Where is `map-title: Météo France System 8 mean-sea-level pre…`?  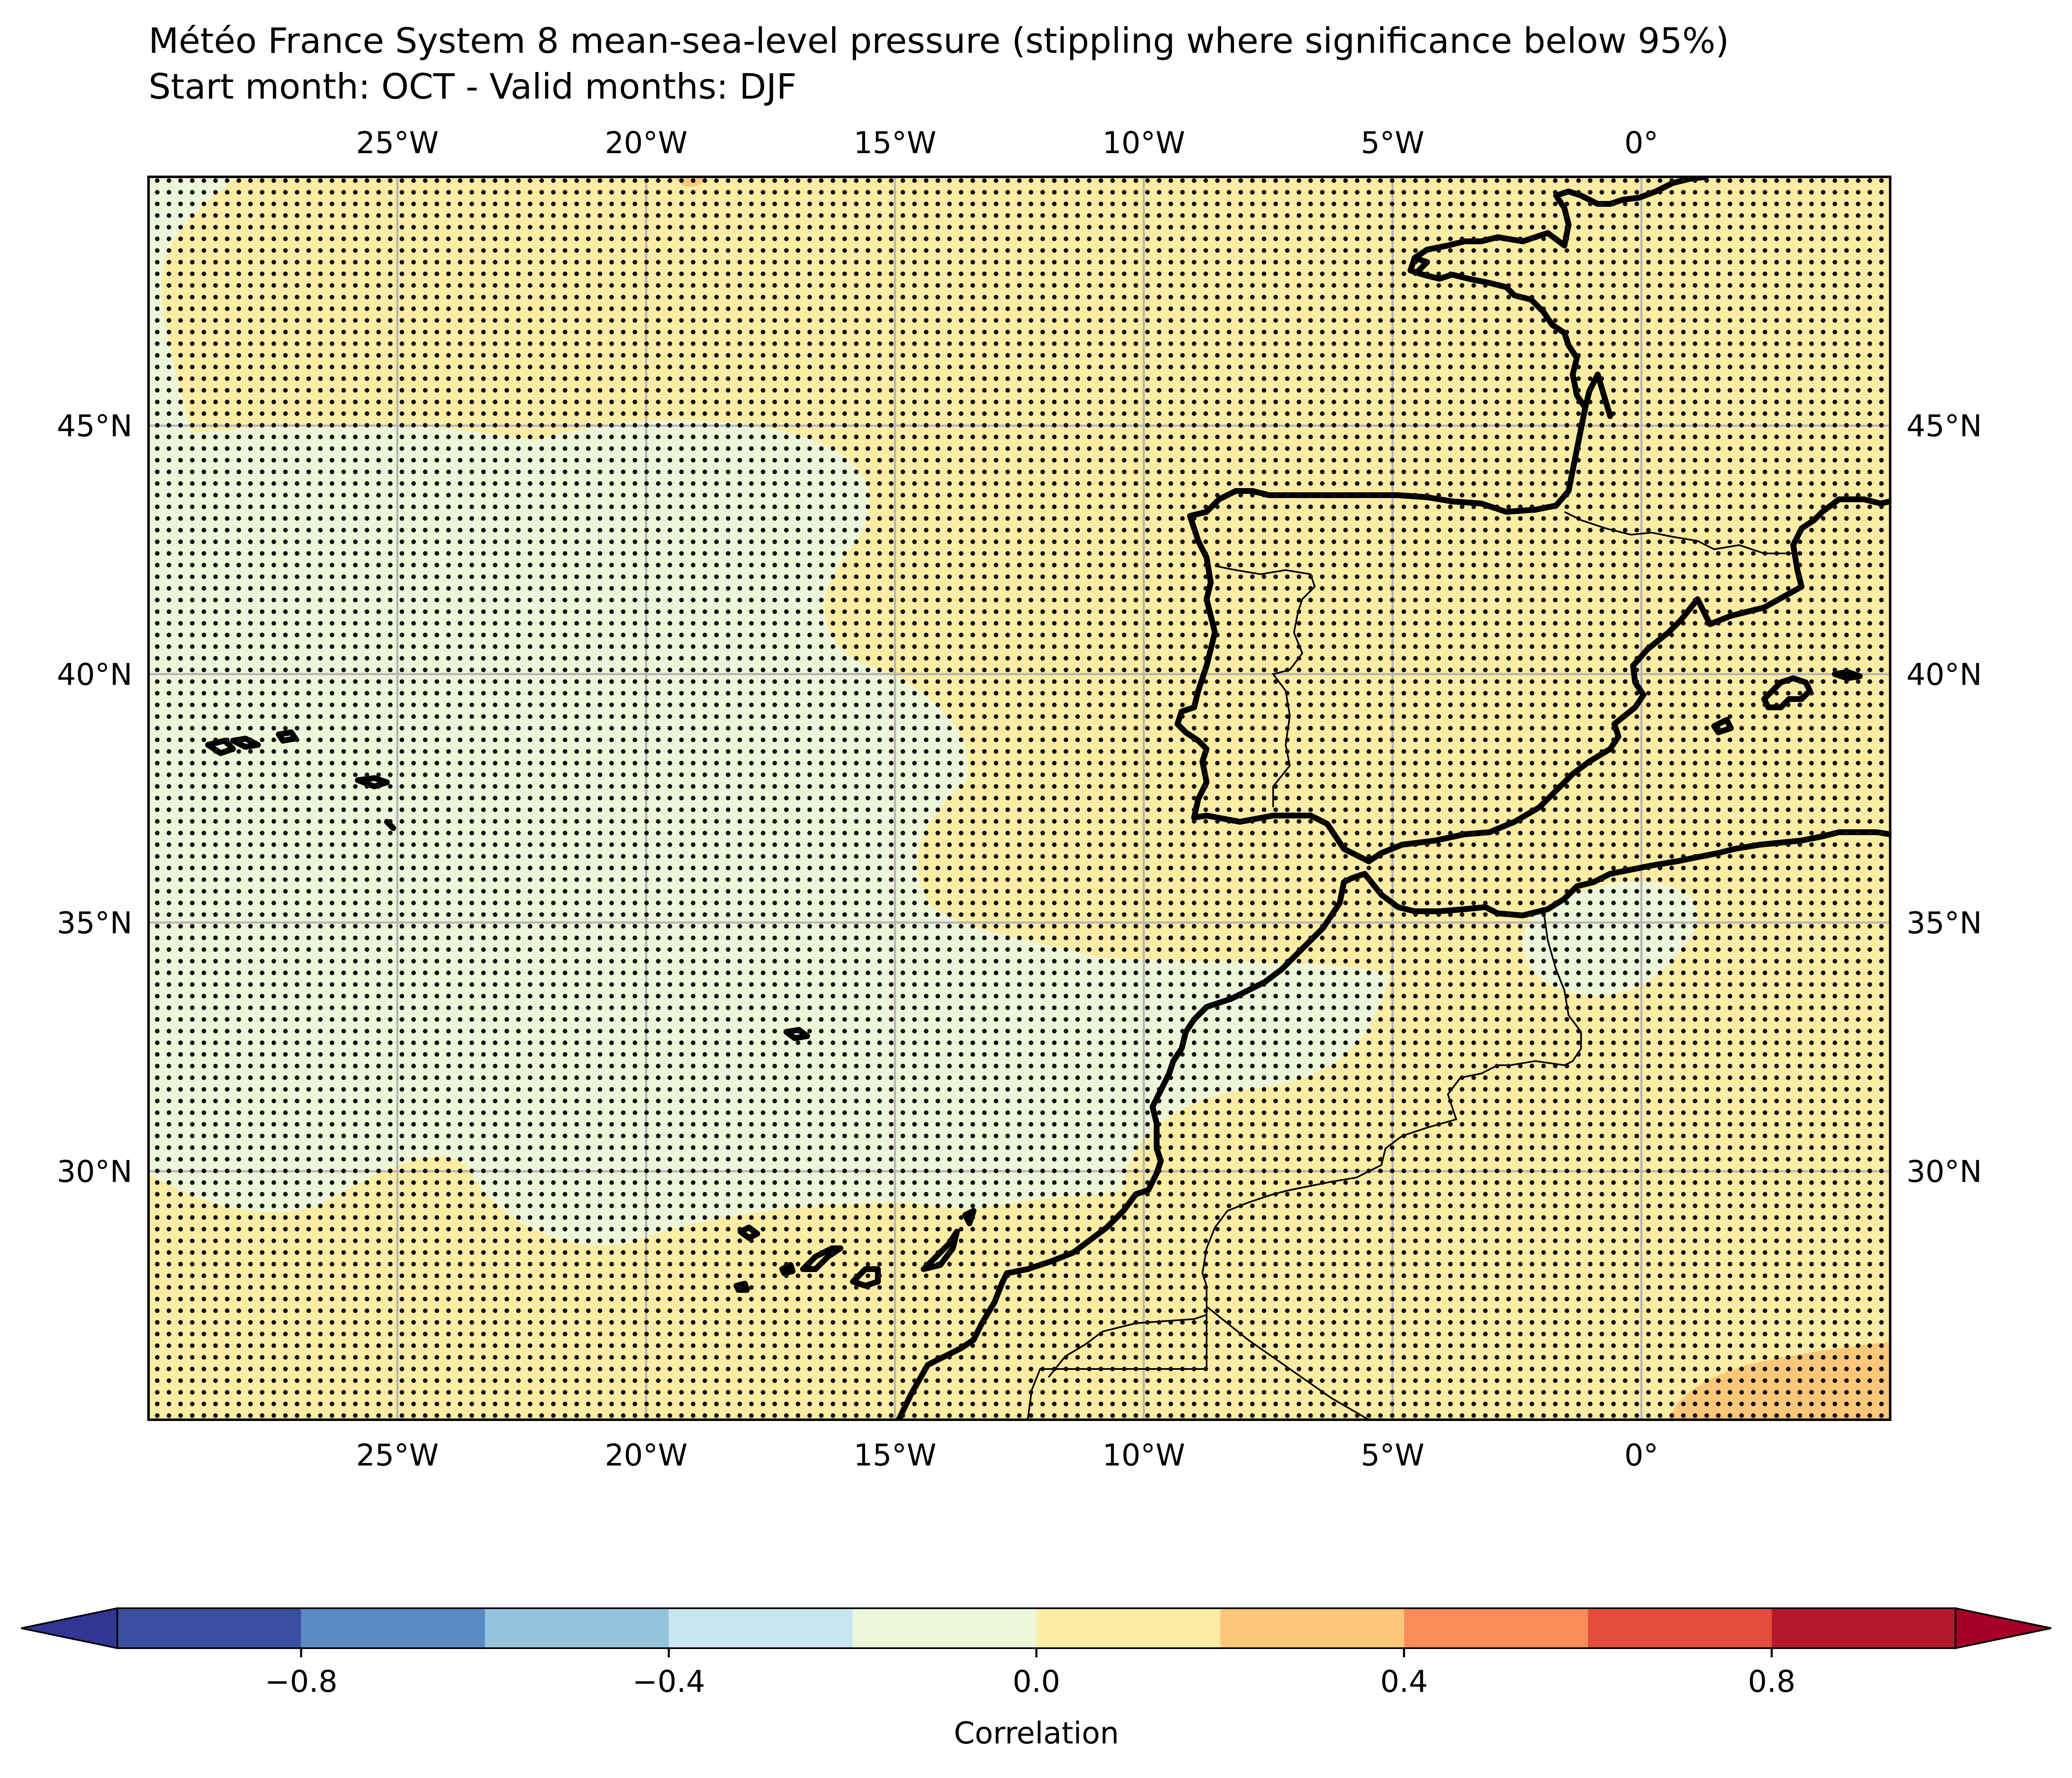
map-title: Météo France System 8 mean-sea-level pre… is located at coordinates (939, 40).